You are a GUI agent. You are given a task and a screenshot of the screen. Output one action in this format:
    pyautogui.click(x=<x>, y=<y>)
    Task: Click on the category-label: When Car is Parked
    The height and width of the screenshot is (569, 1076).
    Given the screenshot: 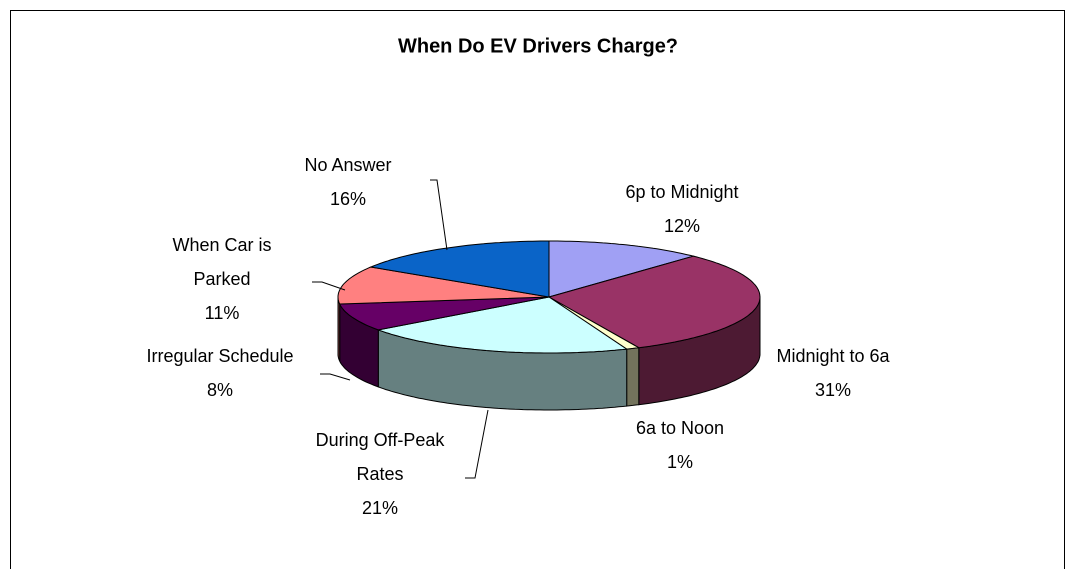 What is the action you would take?
    pyautogui.click(x=222, y=262)
    